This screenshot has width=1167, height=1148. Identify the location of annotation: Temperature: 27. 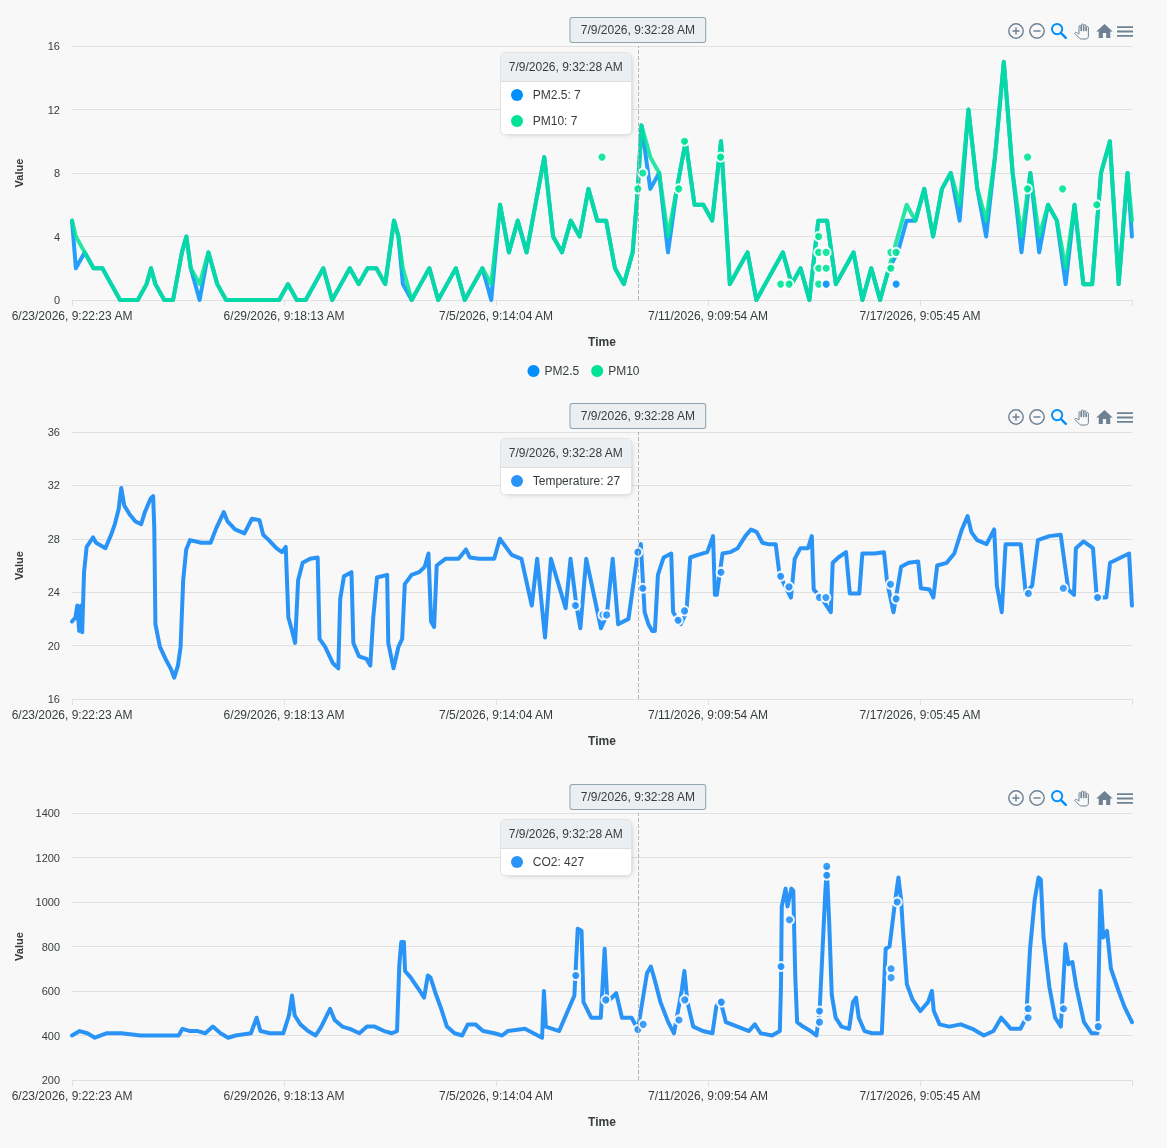
(576, 481).